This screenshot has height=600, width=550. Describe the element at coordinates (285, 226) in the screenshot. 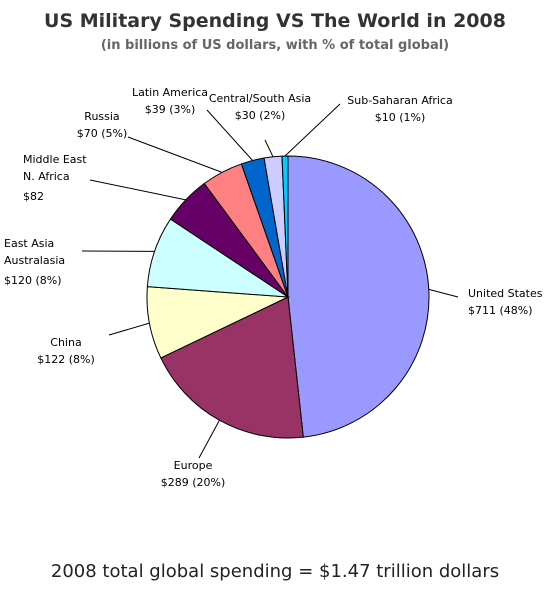

I see `pie-slice-sub-saharan-africa` at that location.